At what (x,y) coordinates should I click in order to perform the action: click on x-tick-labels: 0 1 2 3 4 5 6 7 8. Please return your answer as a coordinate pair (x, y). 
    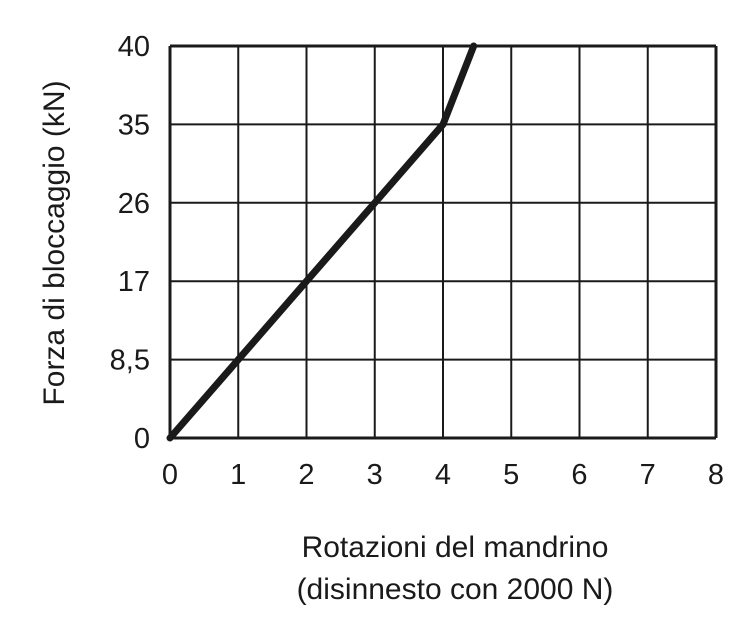
    Looking at the image, I should click on (443, 475).